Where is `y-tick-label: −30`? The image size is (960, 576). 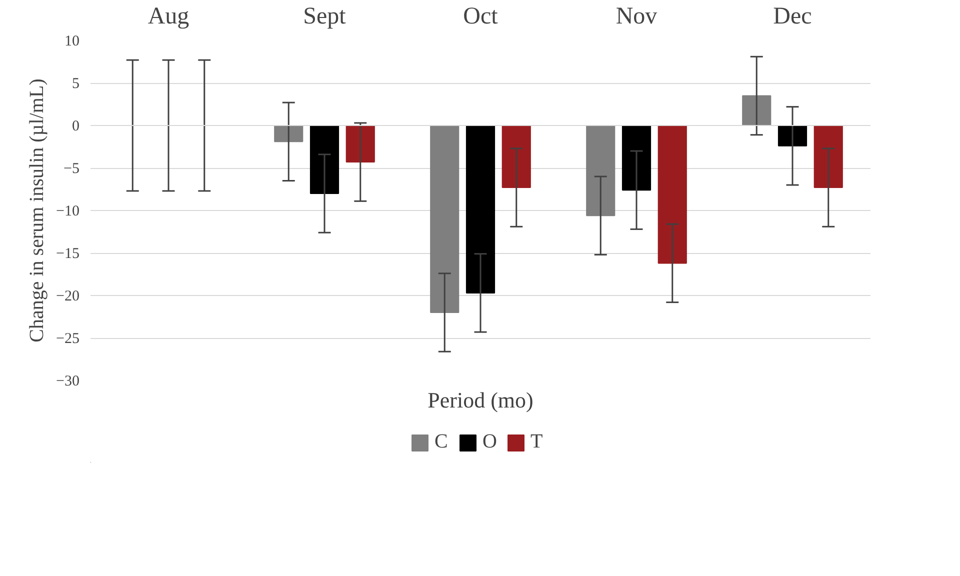
y-tick-label: −30 is located at coordinates (68, 382).